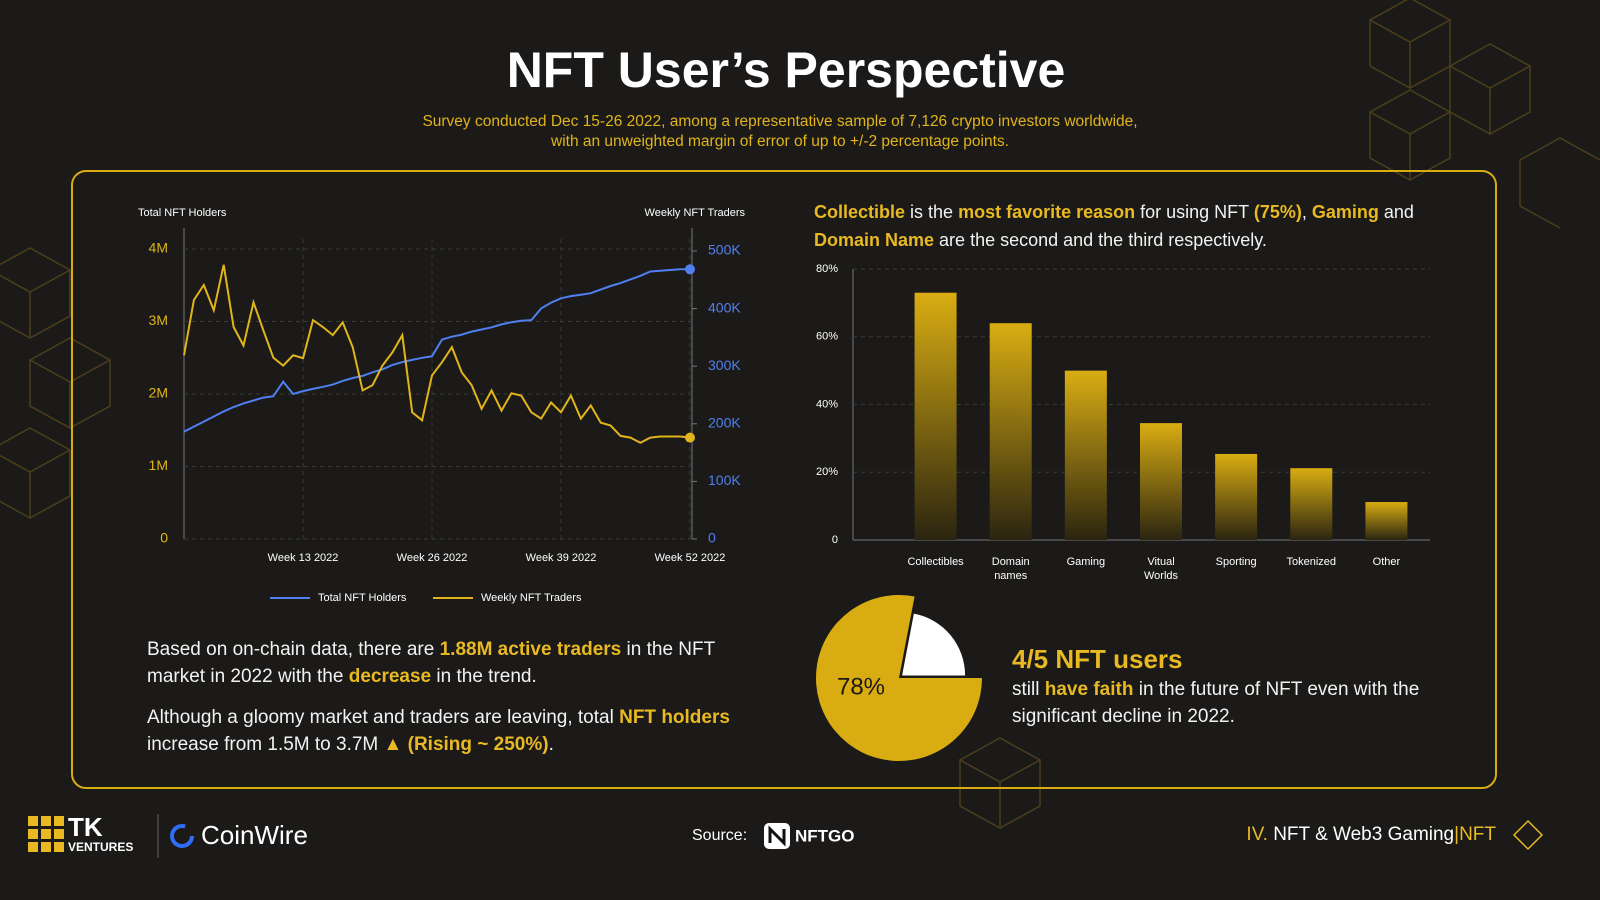 This screenshot has height=900, width=1600. What do you see at coordinates (182, 836) in the screenshot?
I see `coinwire-icon` at bounding box center [182, 836].